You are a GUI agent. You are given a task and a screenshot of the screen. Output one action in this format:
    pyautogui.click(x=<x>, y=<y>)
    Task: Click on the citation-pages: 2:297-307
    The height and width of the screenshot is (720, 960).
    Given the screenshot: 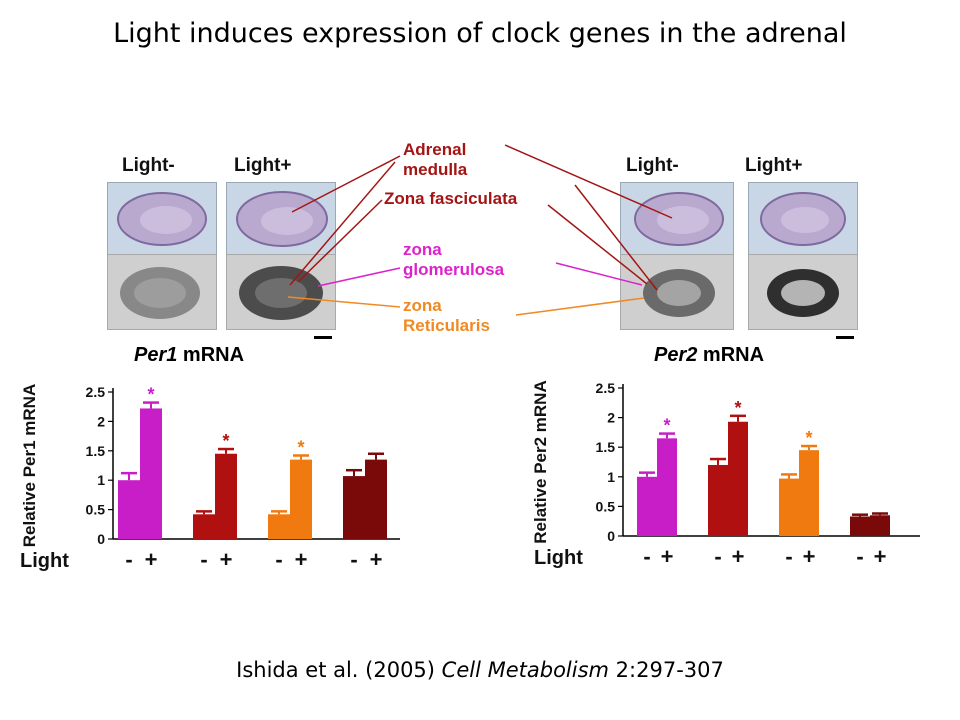 What is the action you would take?
    pyautogui.click(x=666, y=670)
    